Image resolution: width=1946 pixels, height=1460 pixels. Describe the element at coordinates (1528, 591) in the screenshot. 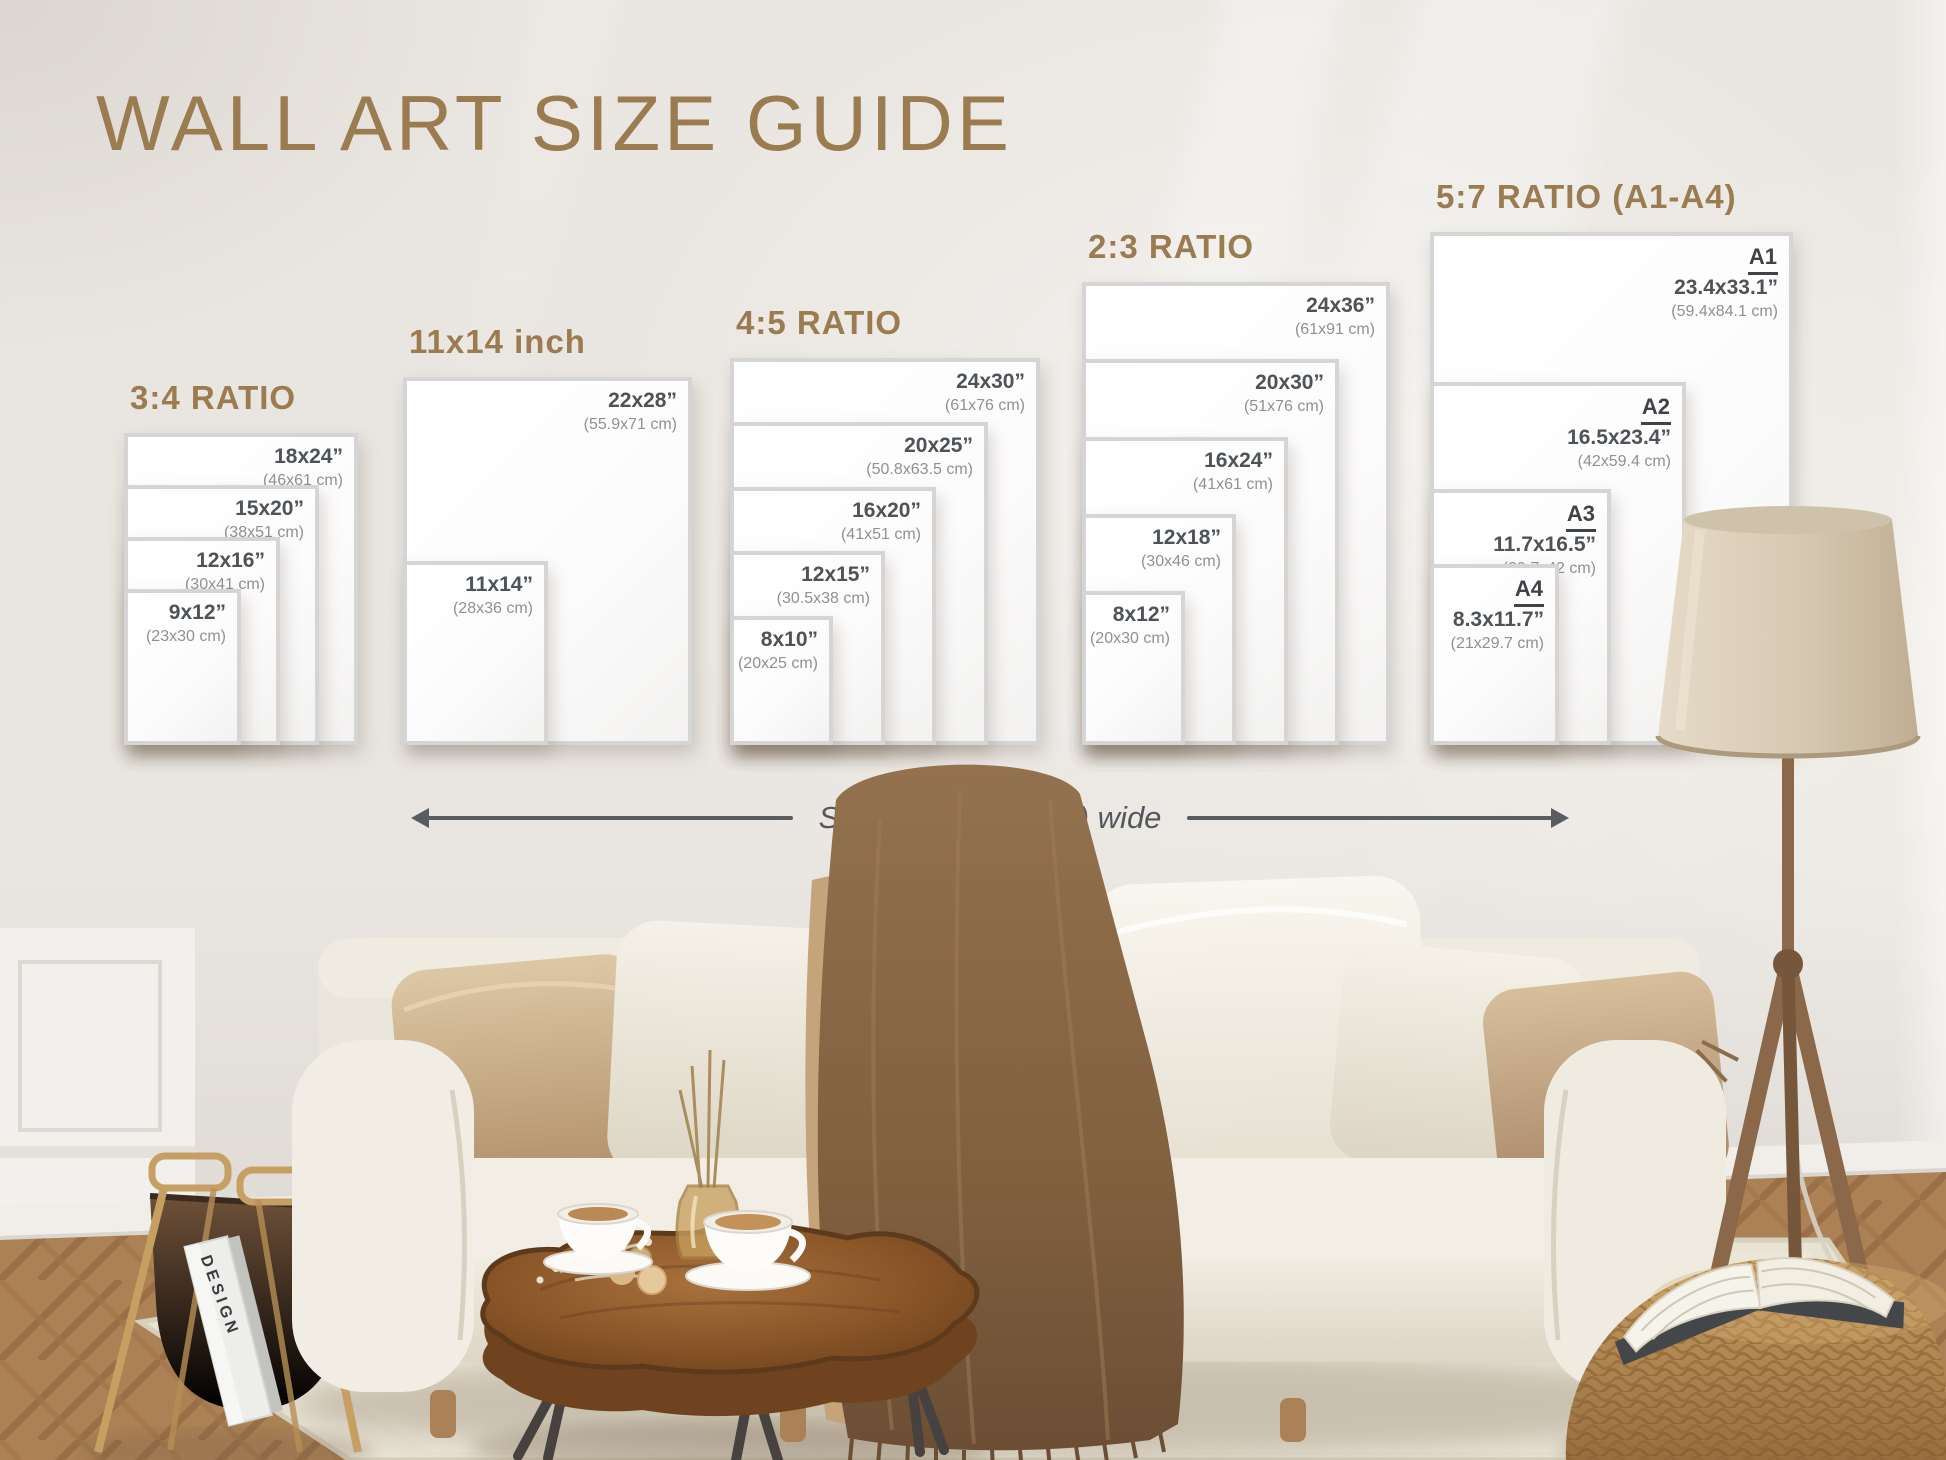

I see `frame-code: A4` at that location.